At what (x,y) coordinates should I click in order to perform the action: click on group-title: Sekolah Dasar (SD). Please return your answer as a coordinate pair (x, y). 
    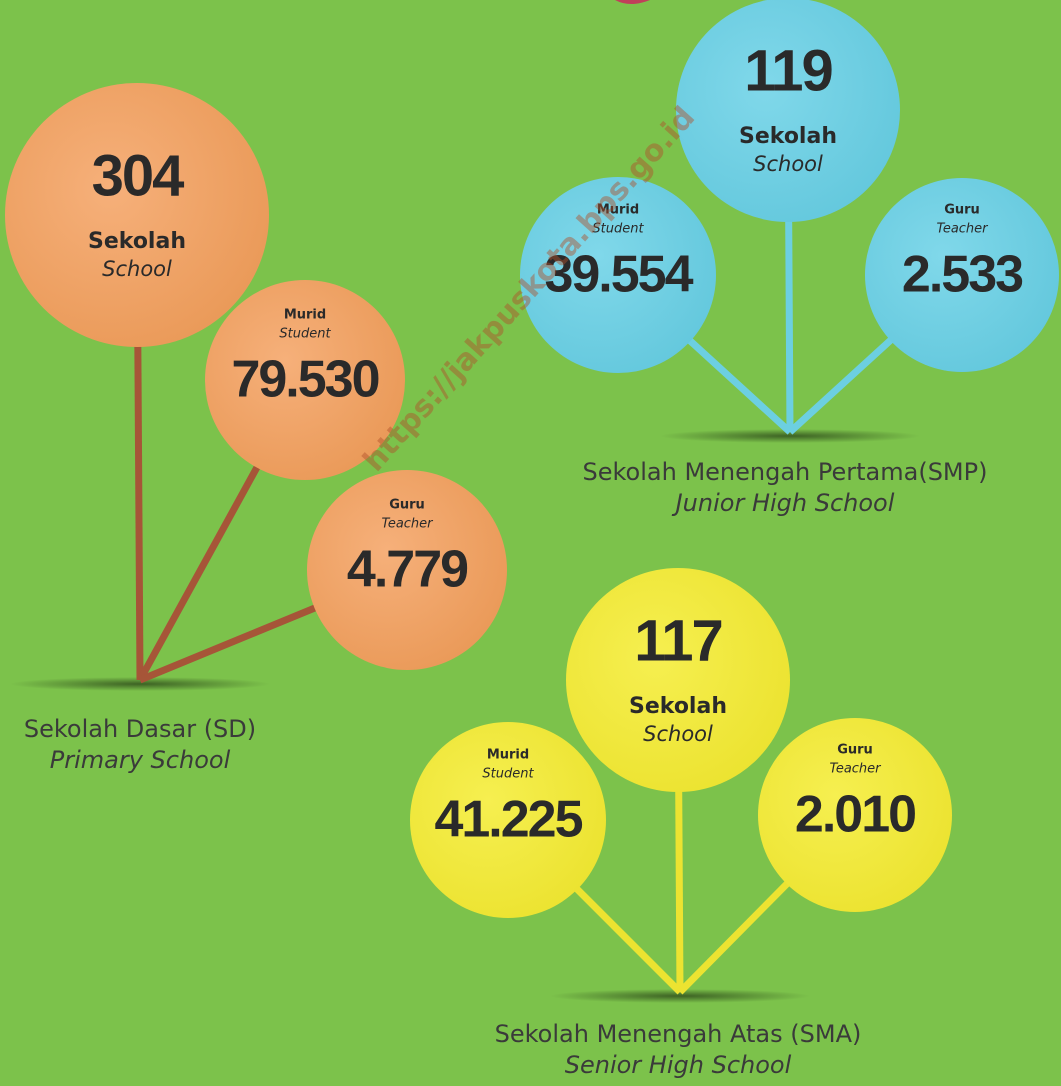
    Looking at the image, I should click on (140, 729).